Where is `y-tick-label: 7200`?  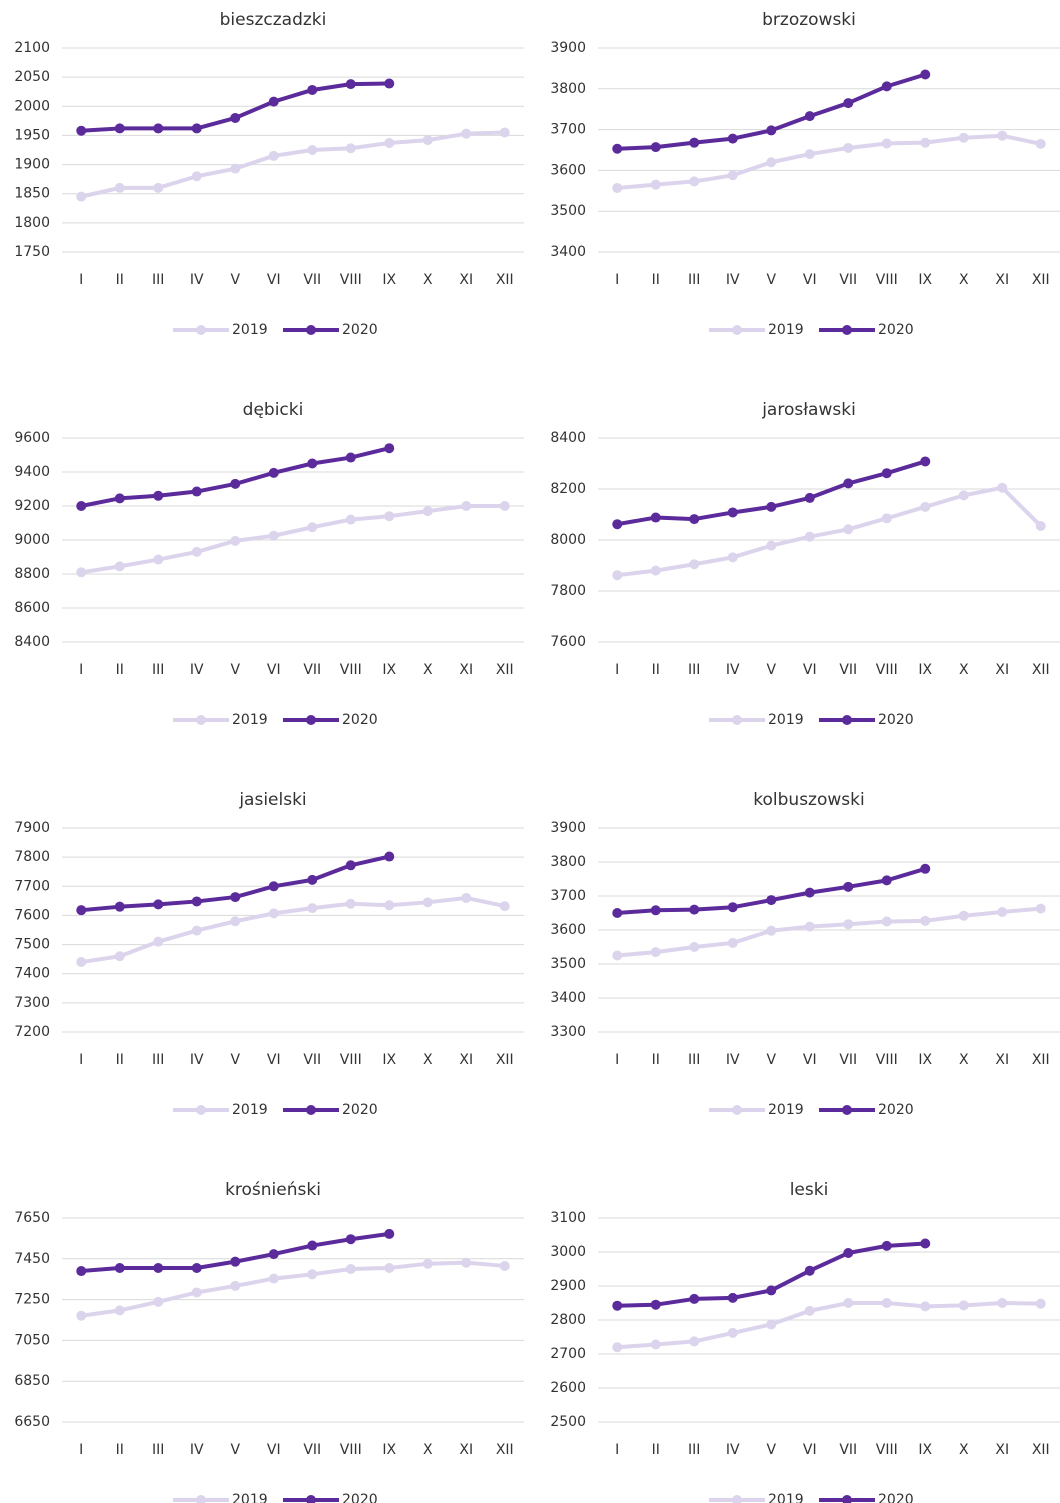
y-tick-label: 7200 is located at coordinates (32, 1032).